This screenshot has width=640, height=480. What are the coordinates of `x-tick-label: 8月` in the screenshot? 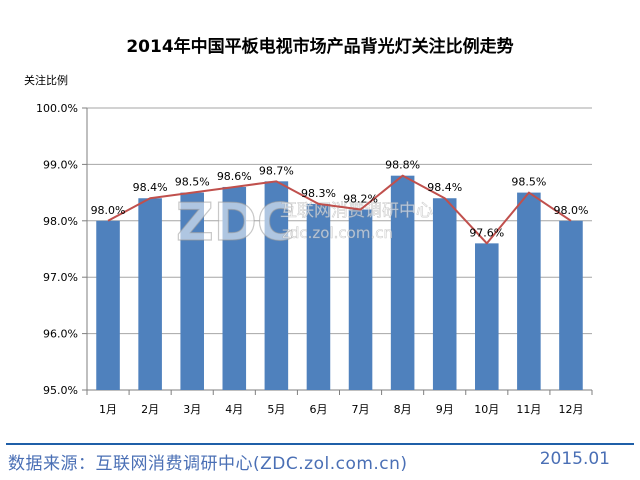 It's located at (403, 409).